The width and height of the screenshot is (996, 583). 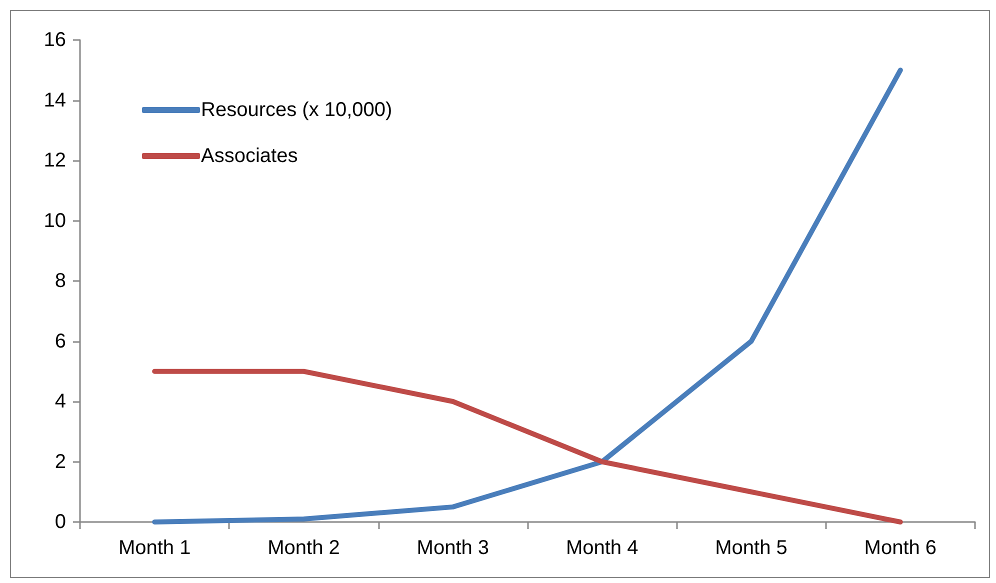 I want to click on y-tick-label: 10, so click(x=55, y=221).